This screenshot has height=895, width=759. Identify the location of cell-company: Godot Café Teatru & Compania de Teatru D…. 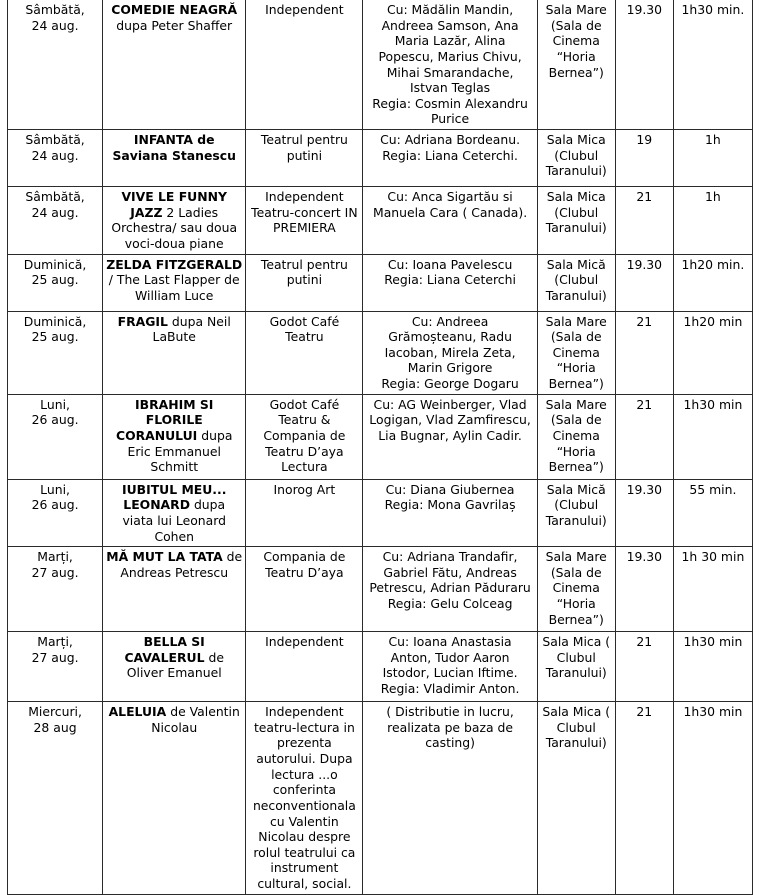
(304, 436).